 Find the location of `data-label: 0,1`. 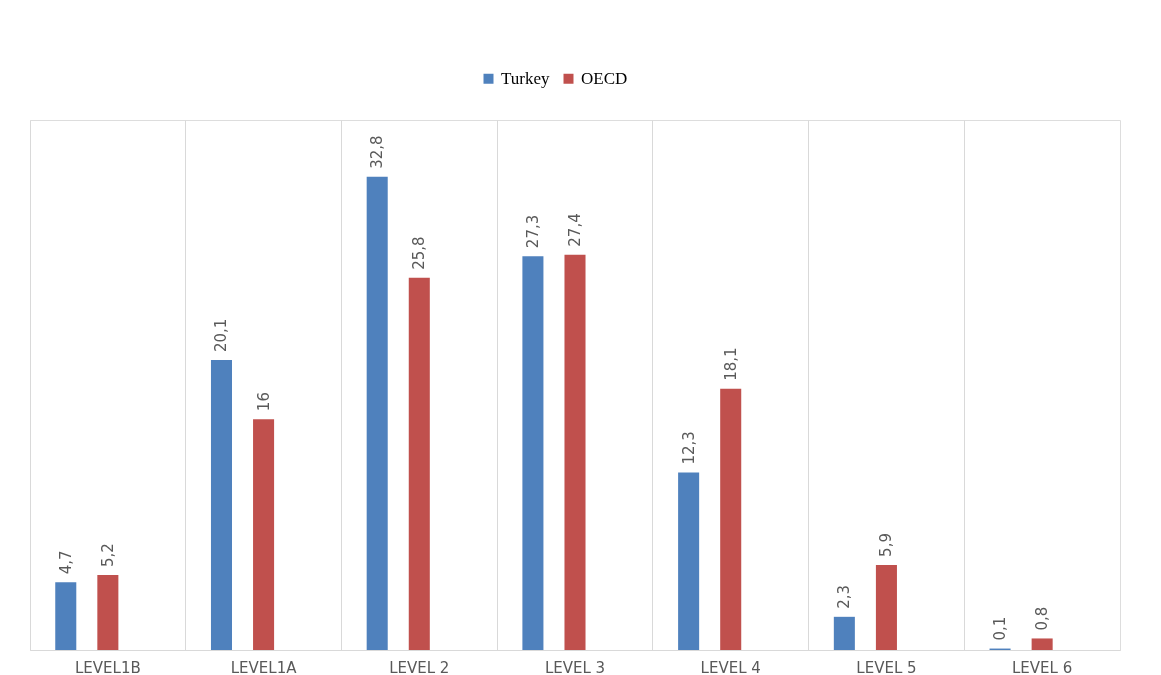

data-label: 0,1 is located at coordinates (1000, 628).